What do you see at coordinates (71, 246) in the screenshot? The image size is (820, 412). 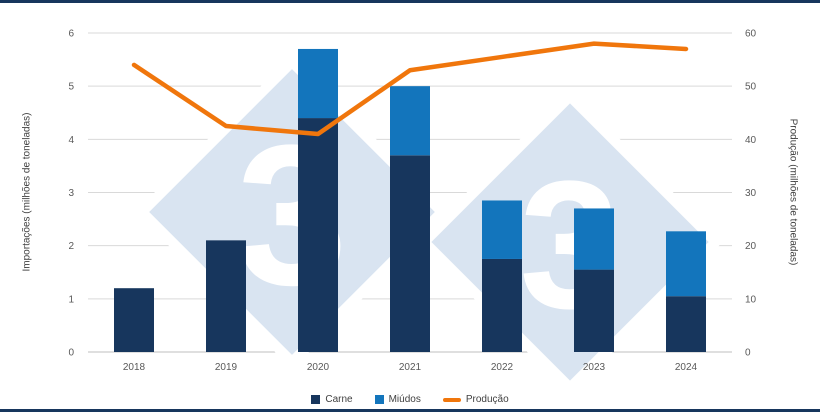 I see `svg-text: 2` at bounding box center [71, 246].